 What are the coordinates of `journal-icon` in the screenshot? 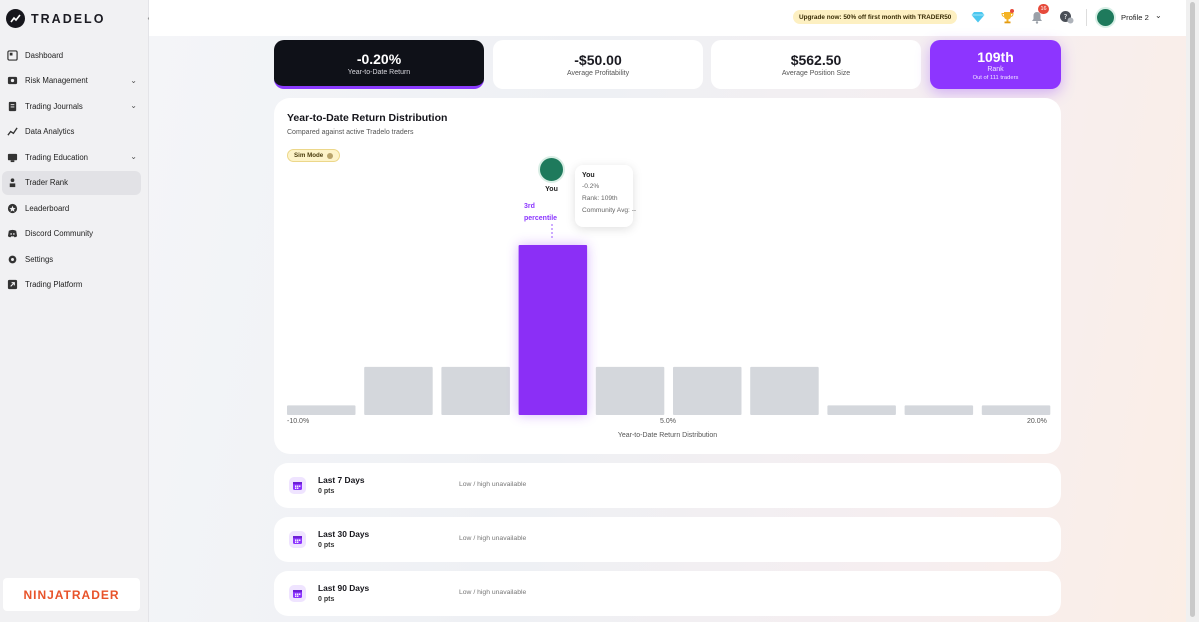 It's located at (12, 106).